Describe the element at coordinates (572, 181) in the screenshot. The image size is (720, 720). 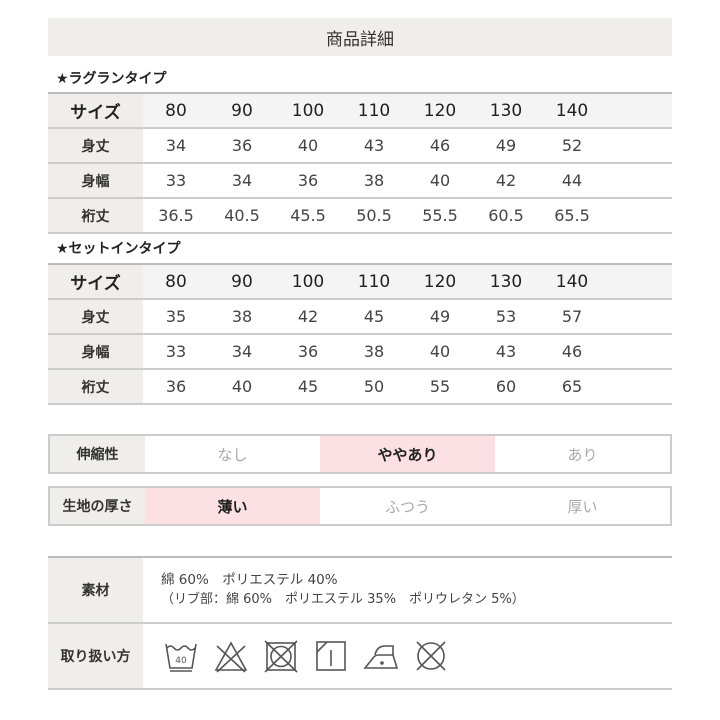
I see `table-cell: 44` at that location.